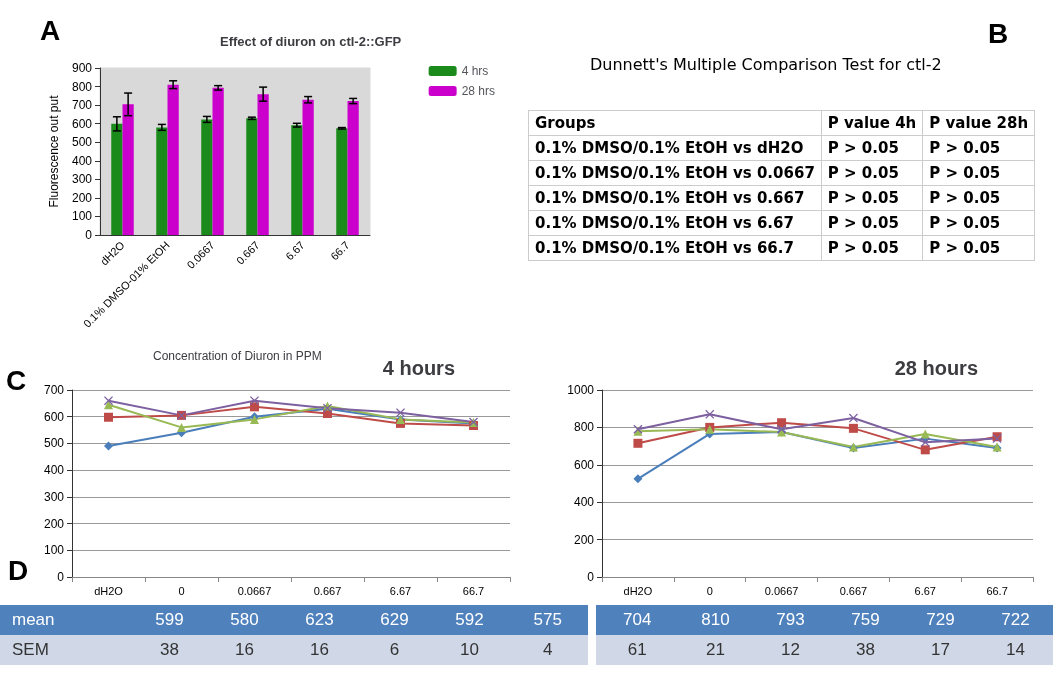 The height and width of the screenshot is (680, 1053). Describe the element at coordinates (54, 151) in the screenshot. I see `y-axis-title: Fluorescence out put` at that location.